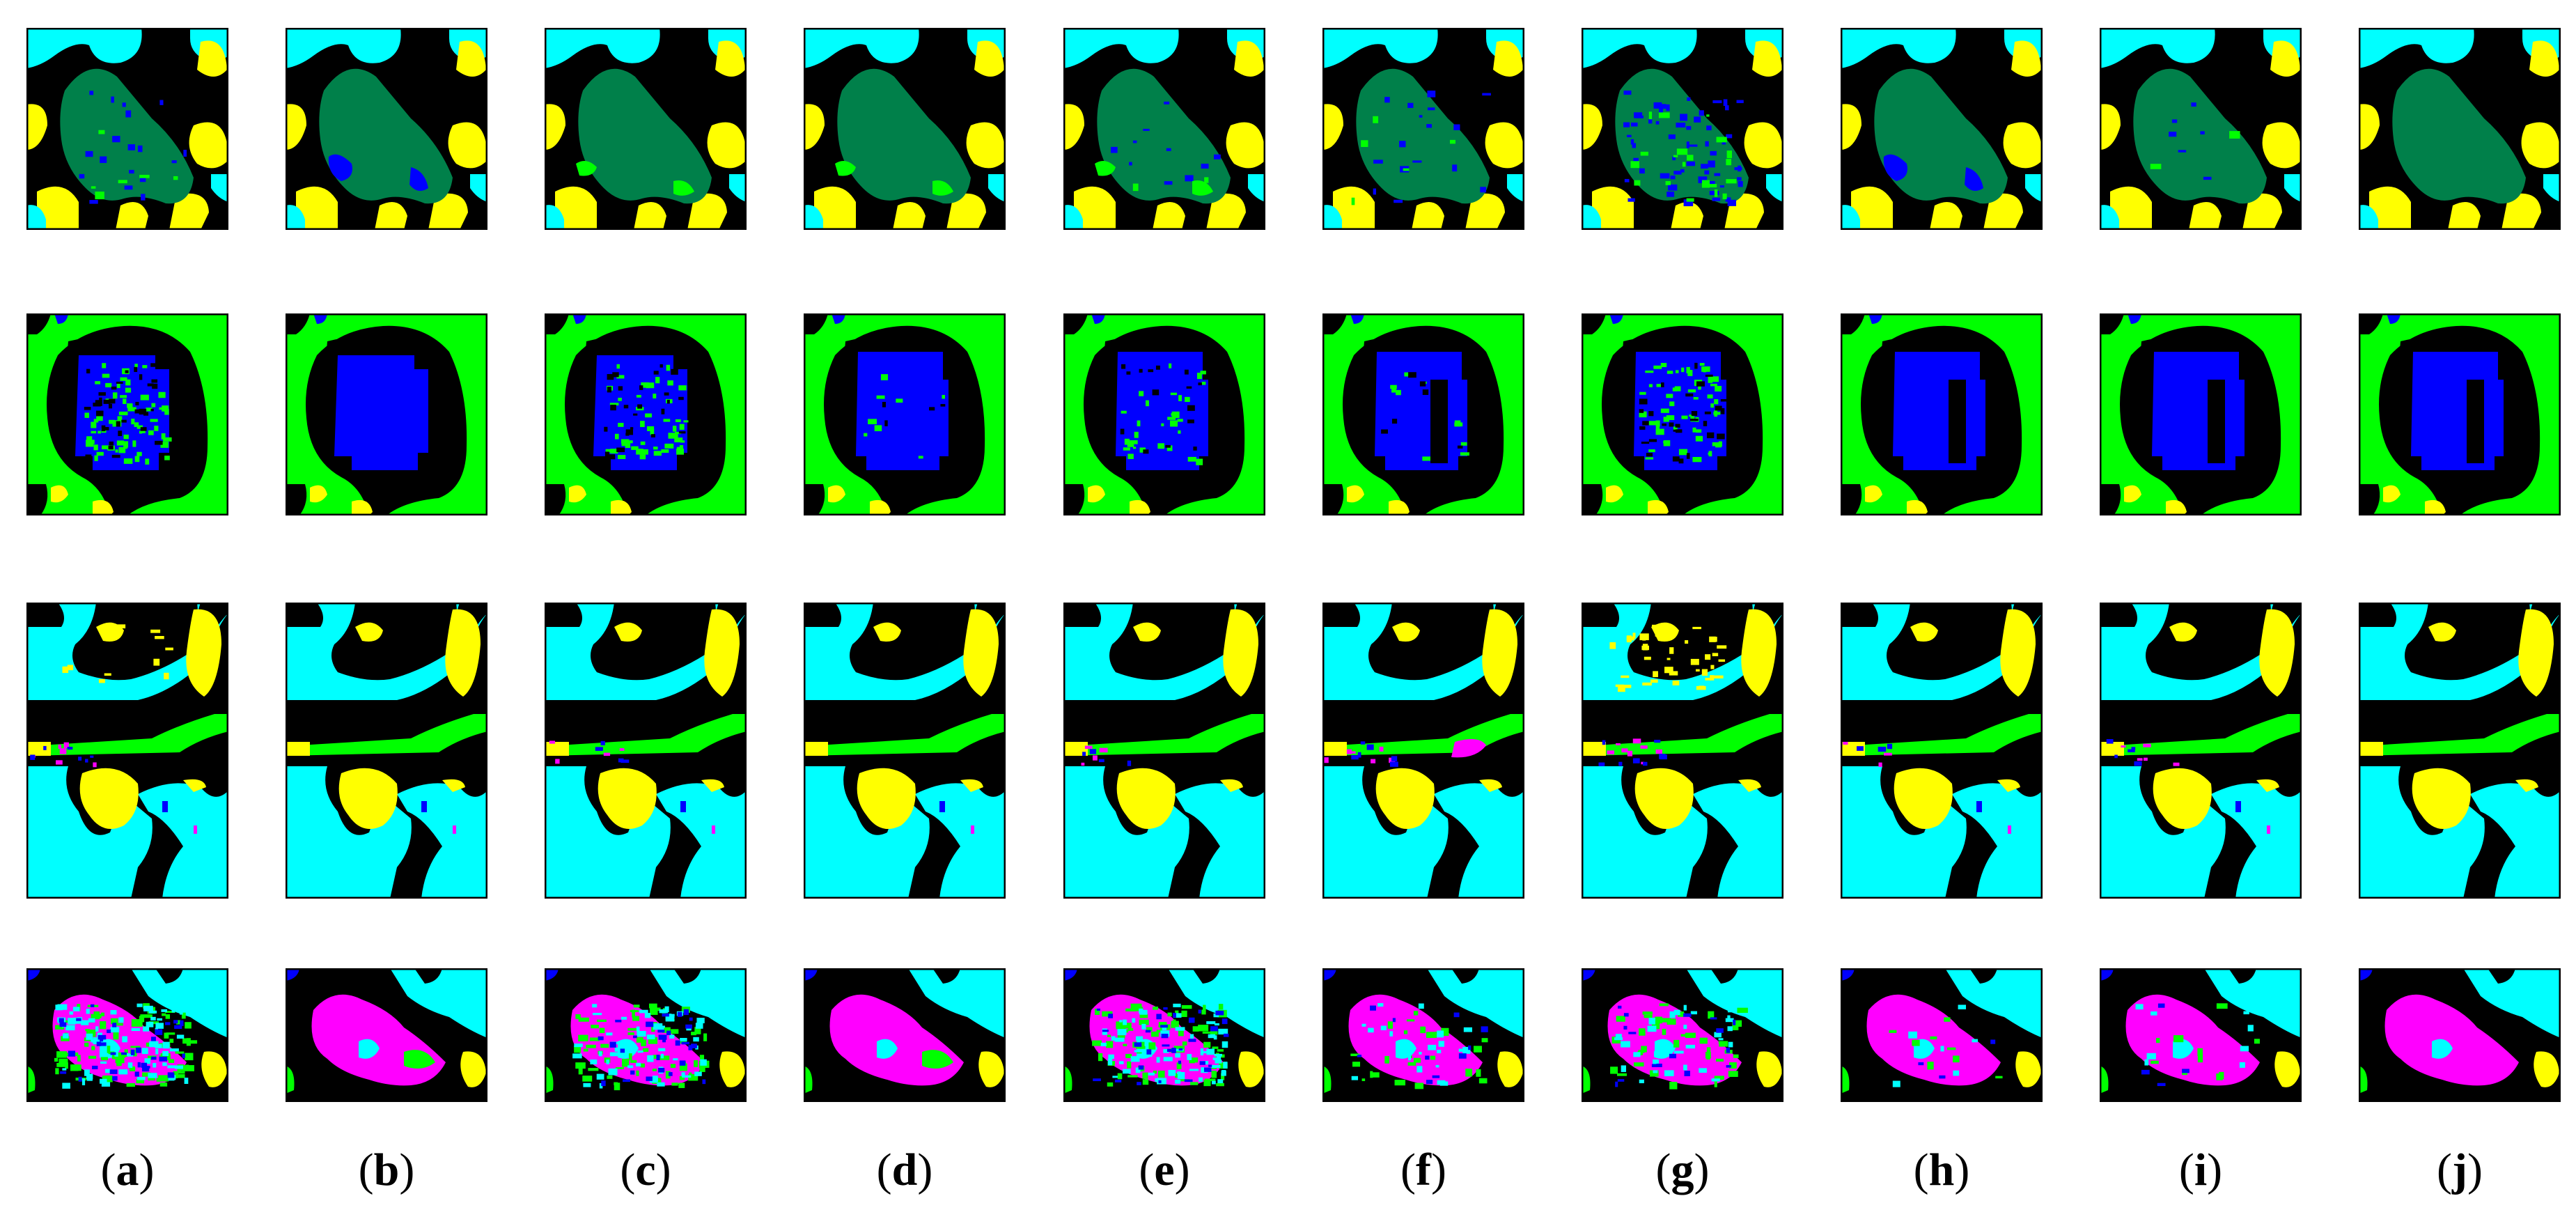 This screenshot has height=1226, width=2576. I want to click on classification-map-scene-3-d, so click(905, 751).